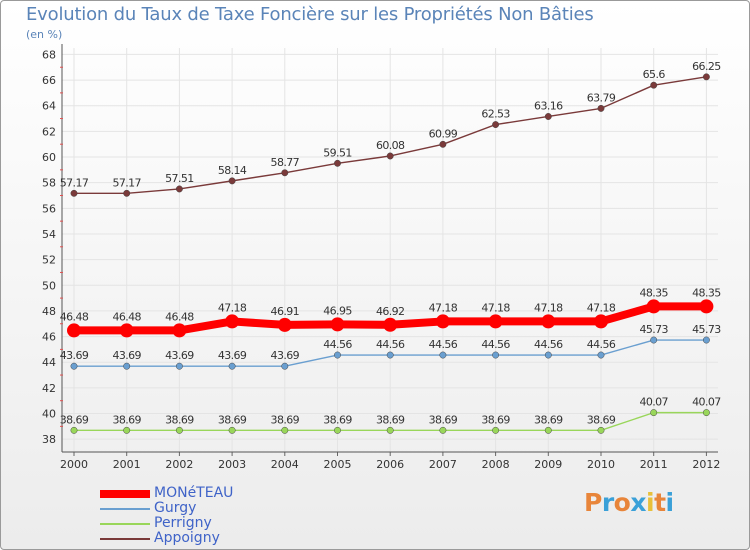 The width and height of the screenshot is (750, 550). What do you see at coordinates (660, 502) in the screenshot?
I see `logo-letter: t` at bounding box center [660, 502].